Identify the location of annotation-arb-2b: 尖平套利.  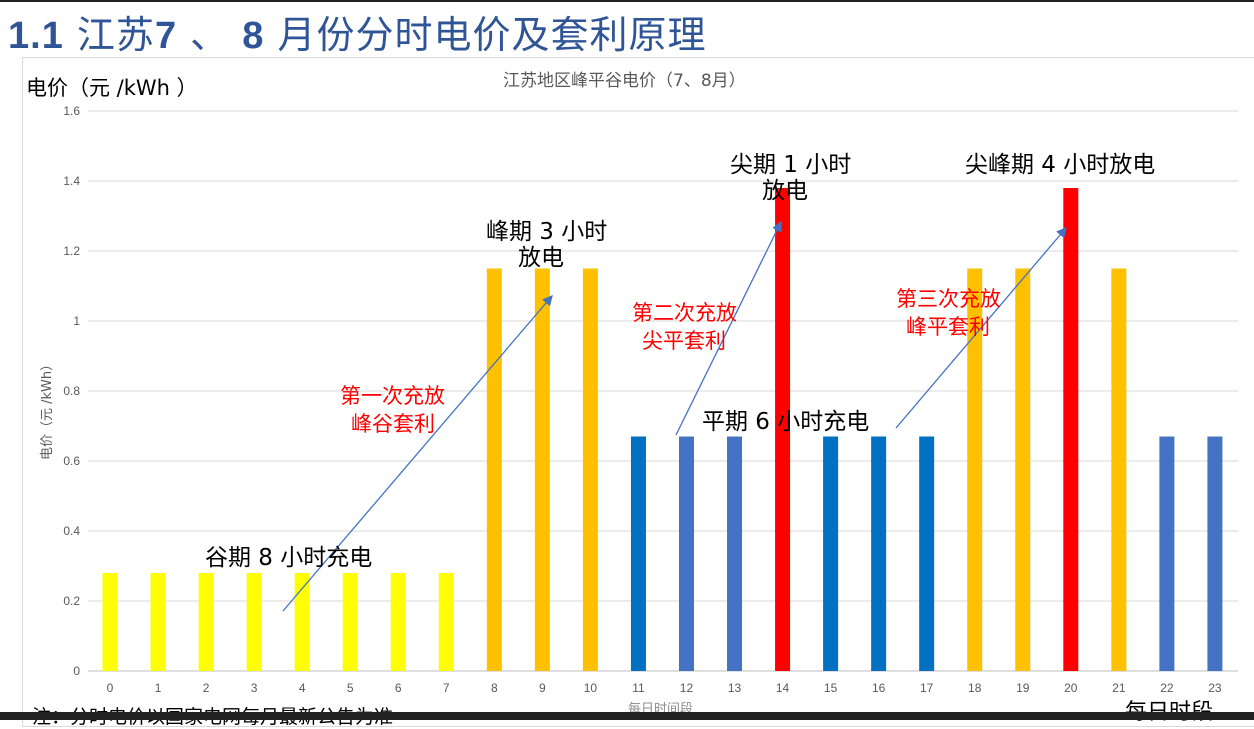
(684, 341).